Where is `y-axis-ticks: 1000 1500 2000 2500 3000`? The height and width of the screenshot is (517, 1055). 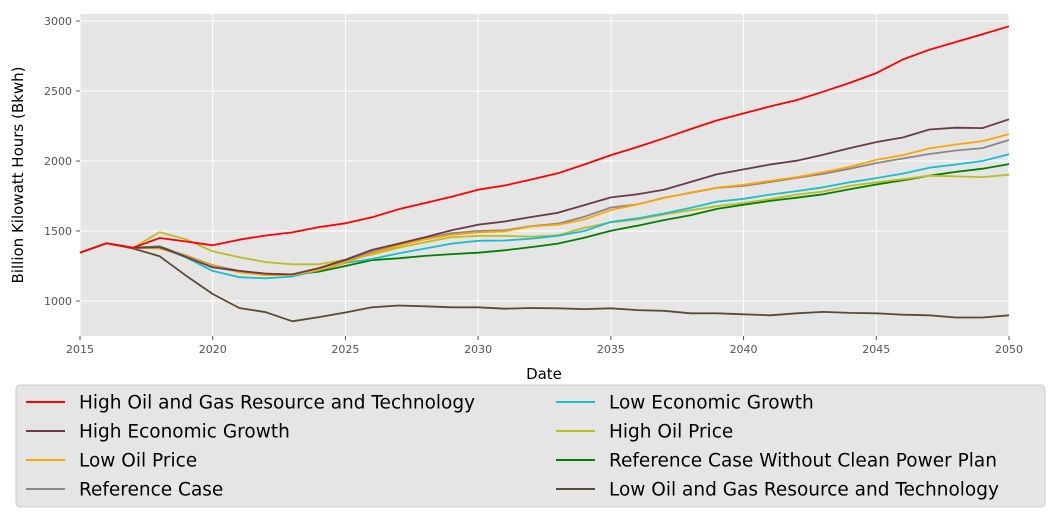
y-axis-ticks: 1000 1500 2000 2500 3000 is located at coordinates (62, 161).